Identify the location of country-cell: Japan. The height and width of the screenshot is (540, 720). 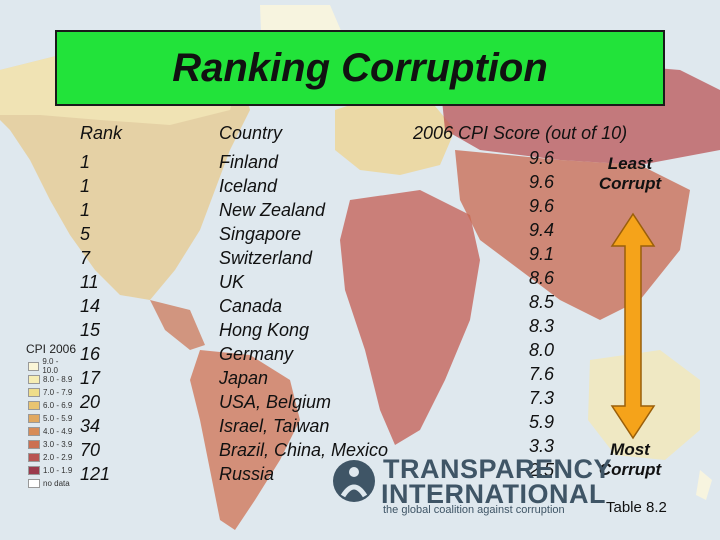
(244, 378).